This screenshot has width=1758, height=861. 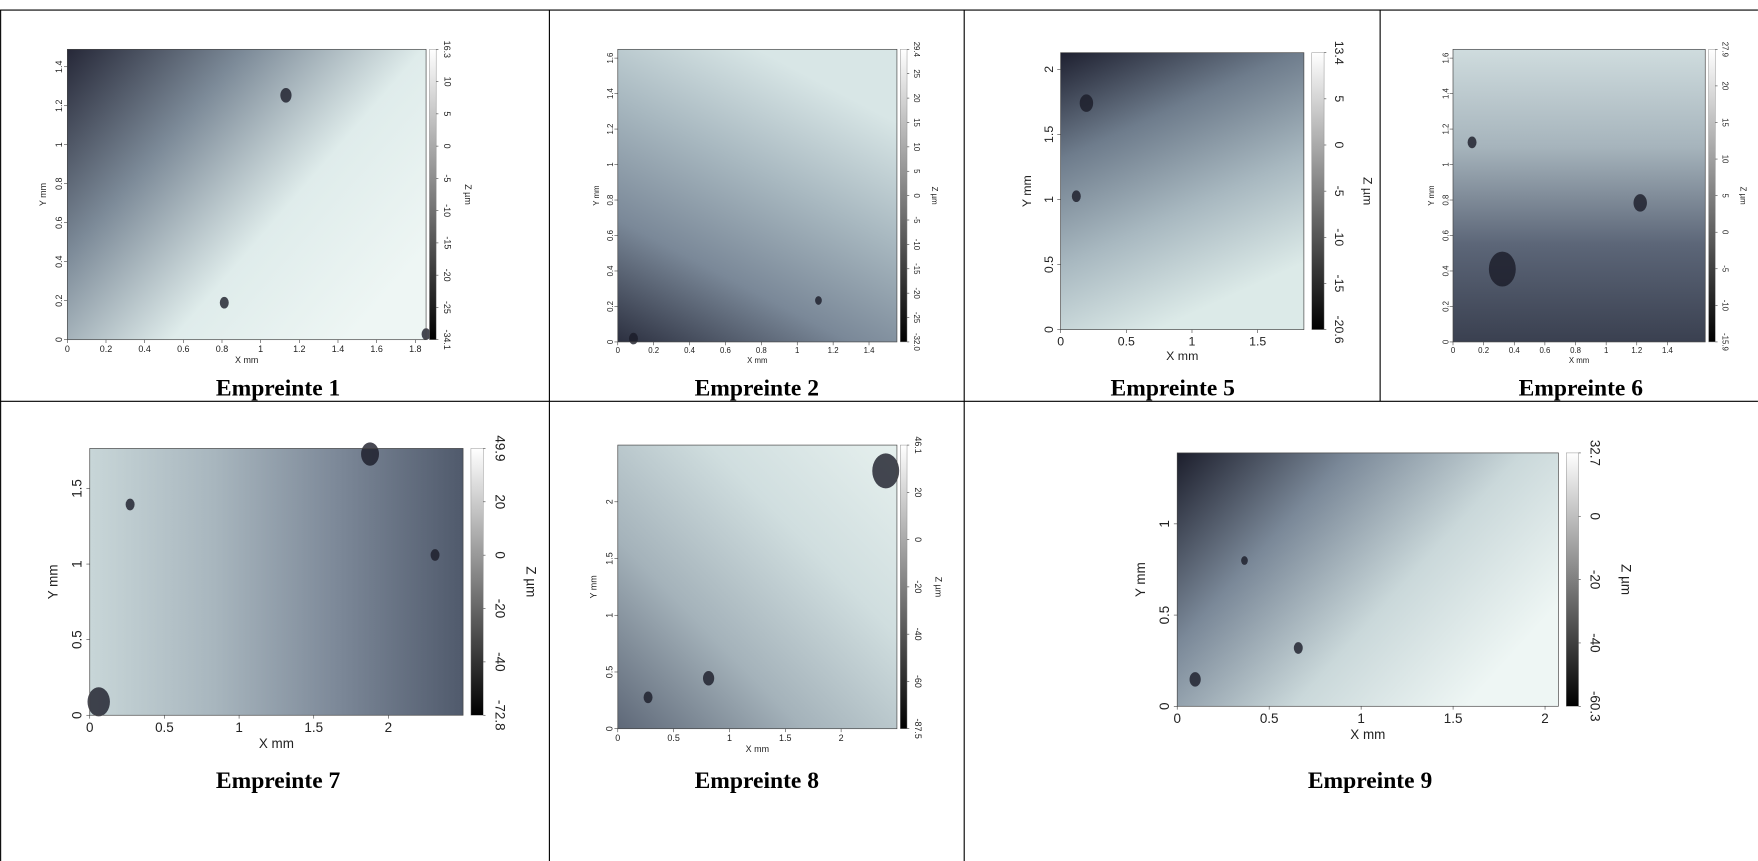 What do you see at coordinates (610, 94) in the screenshot?
I see `y-tick-label: 1.4` at bounding box center [610, 94].